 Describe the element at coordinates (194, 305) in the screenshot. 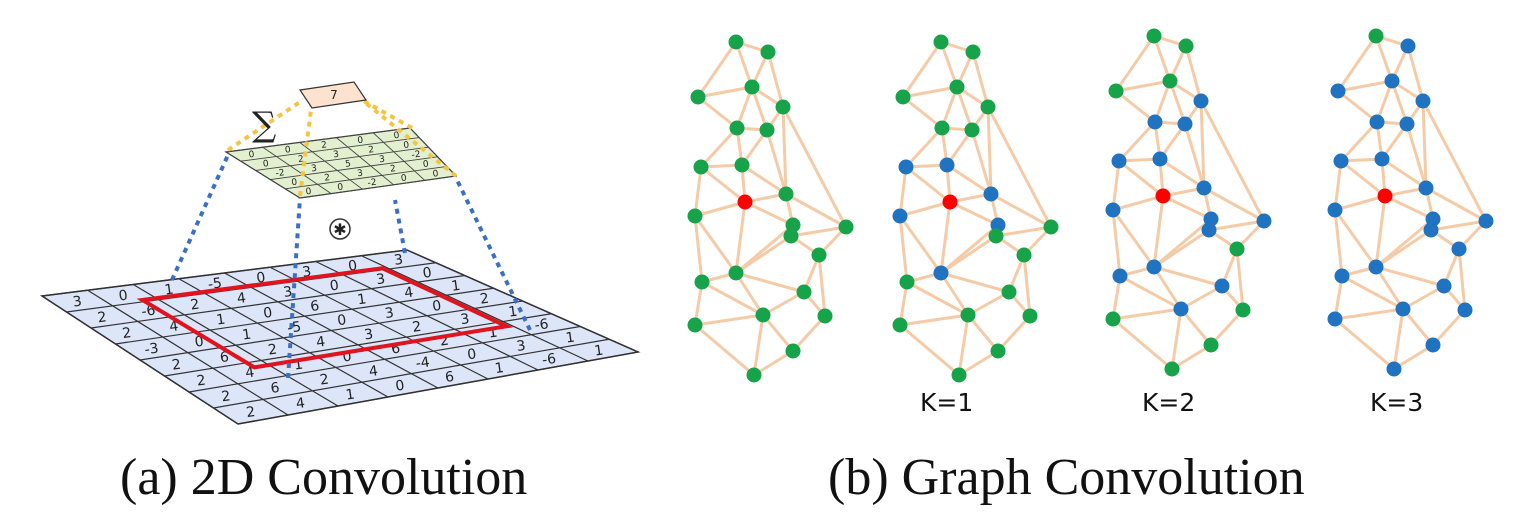

I see `input-cell-value: 2` at that location.